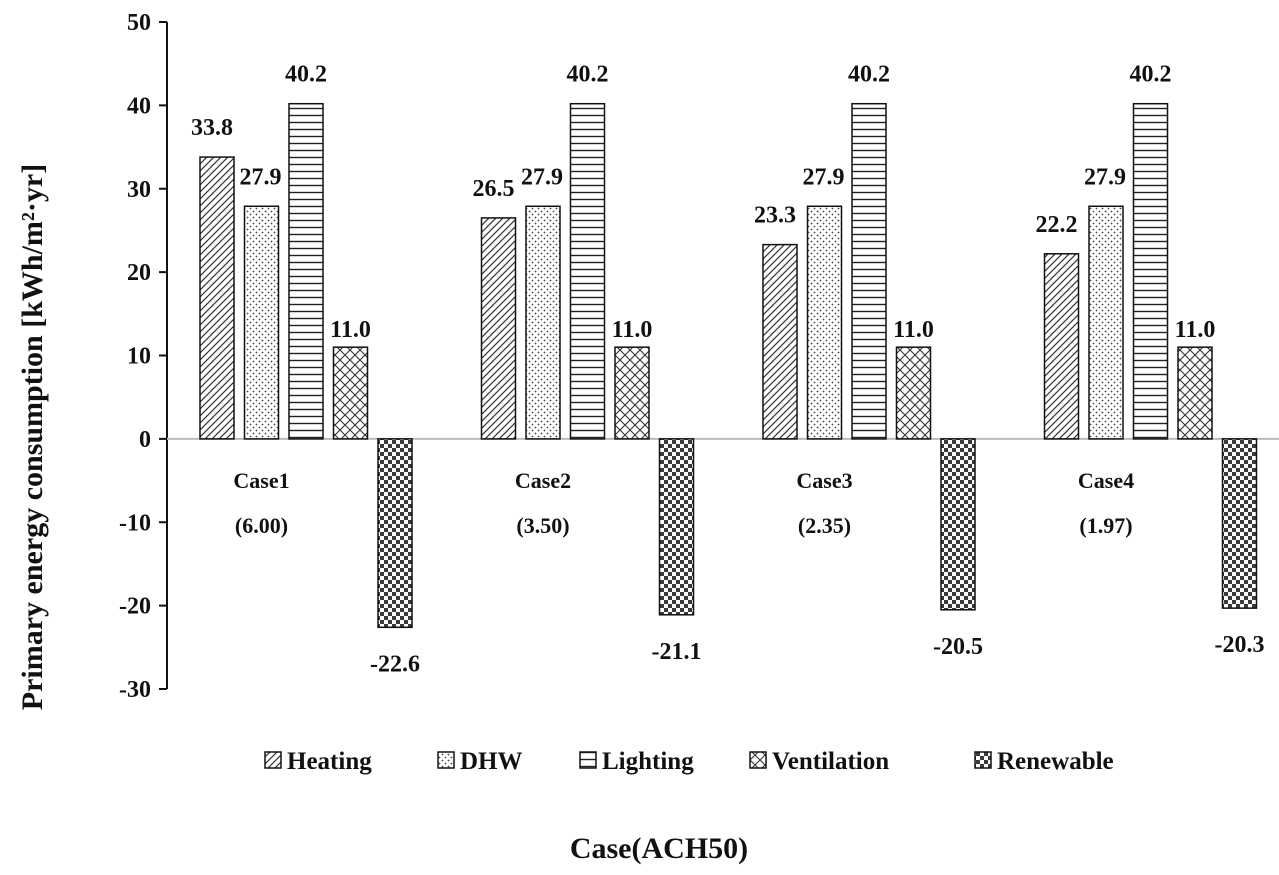  I want to click on category-label-case1: Case1, so click(261, 480).